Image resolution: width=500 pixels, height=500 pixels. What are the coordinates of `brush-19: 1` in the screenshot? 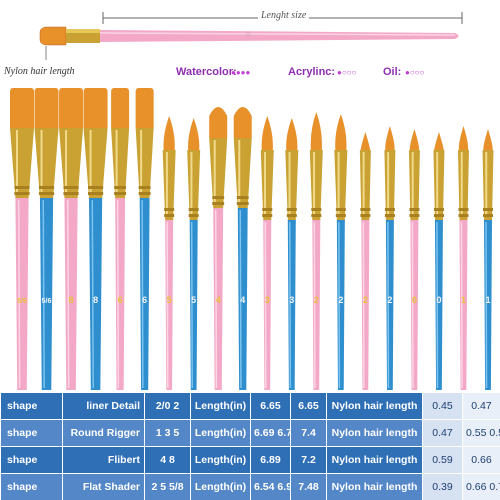 It's located at (463, 258).